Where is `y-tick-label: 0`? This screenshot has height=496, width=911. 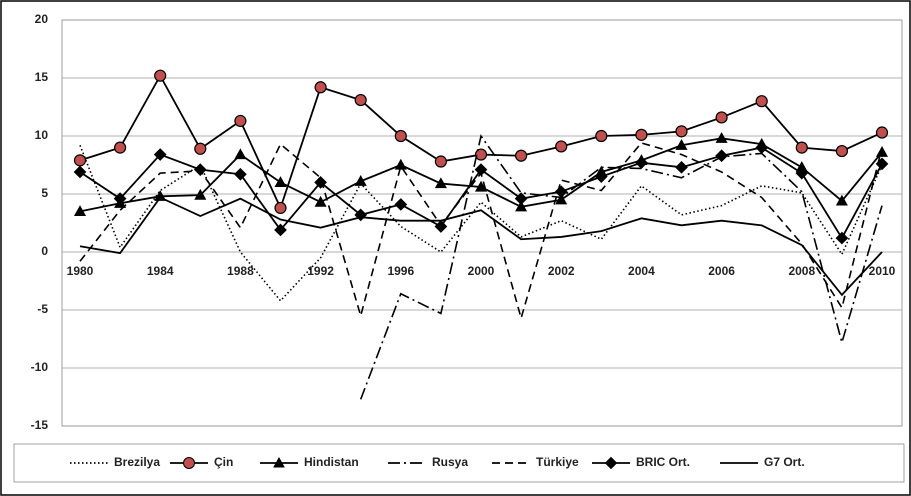 y-tick-label: 0 is located at coordinates (44, 251).